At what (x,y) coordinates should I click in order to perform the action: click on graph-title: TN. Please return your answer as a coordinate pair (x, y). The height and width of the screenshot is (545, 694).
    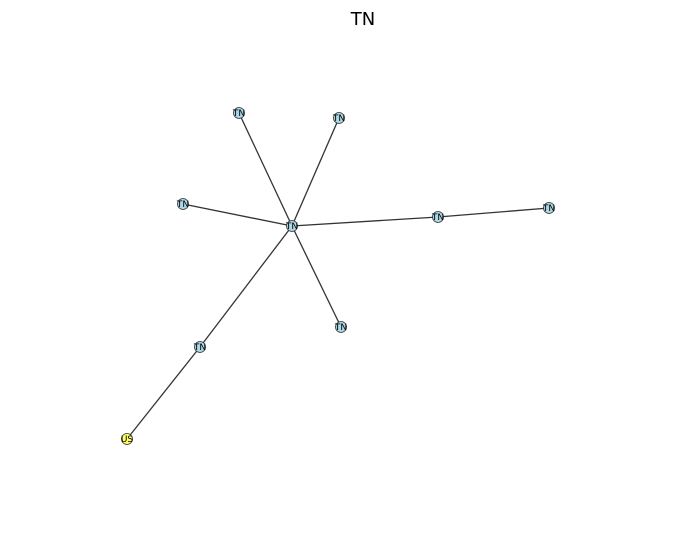
    Looking at the image, I should click on (362, 19).